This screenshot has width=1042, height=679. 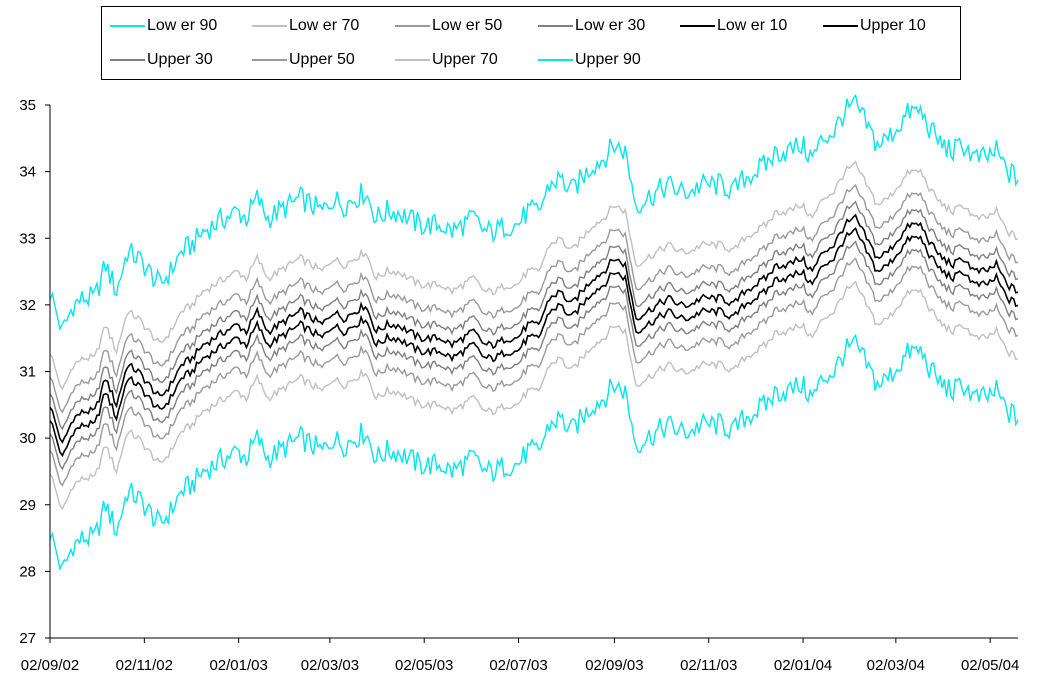 I want to click on legend-item: Upper 30, so click(x=161, y=60).